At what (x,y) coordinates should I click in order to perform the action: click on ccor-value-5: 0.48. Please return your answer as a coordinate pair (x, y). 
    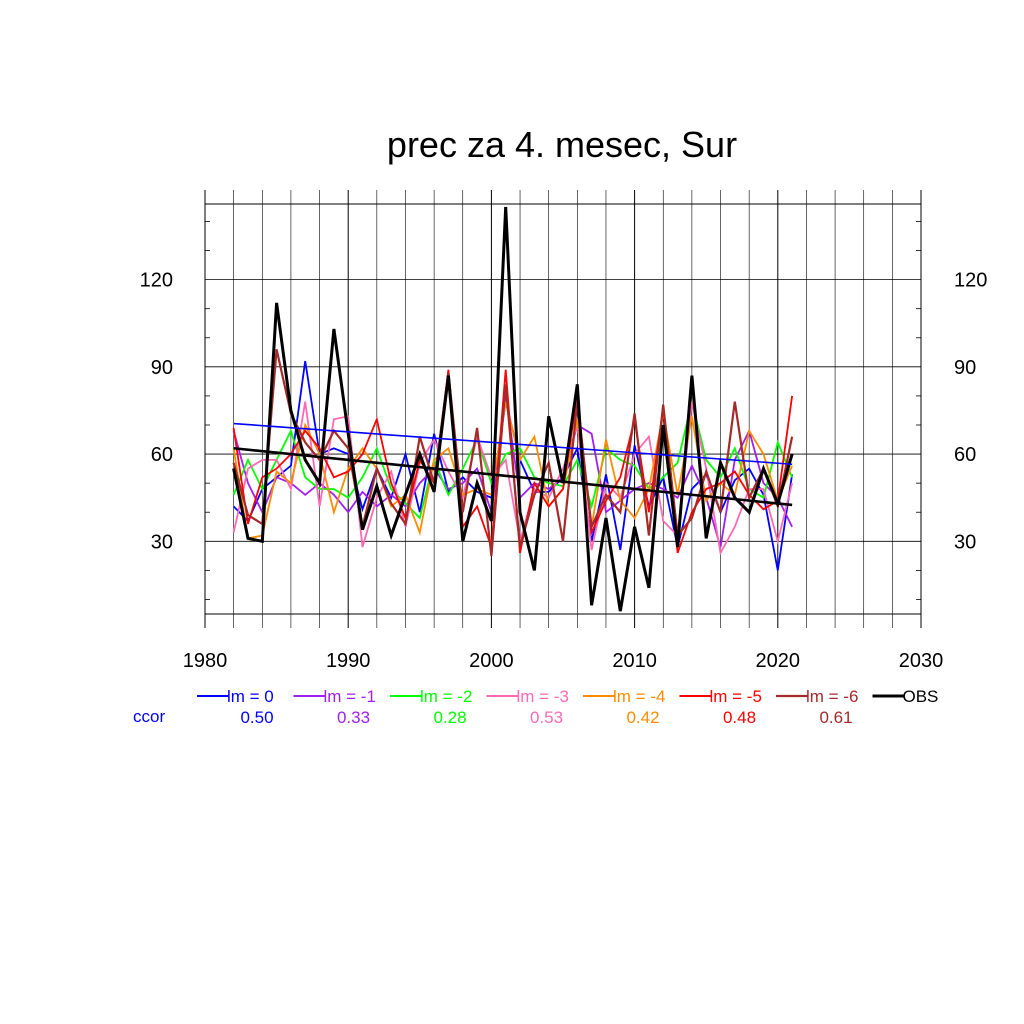
    Looking at the image, I should click on (739, 717).